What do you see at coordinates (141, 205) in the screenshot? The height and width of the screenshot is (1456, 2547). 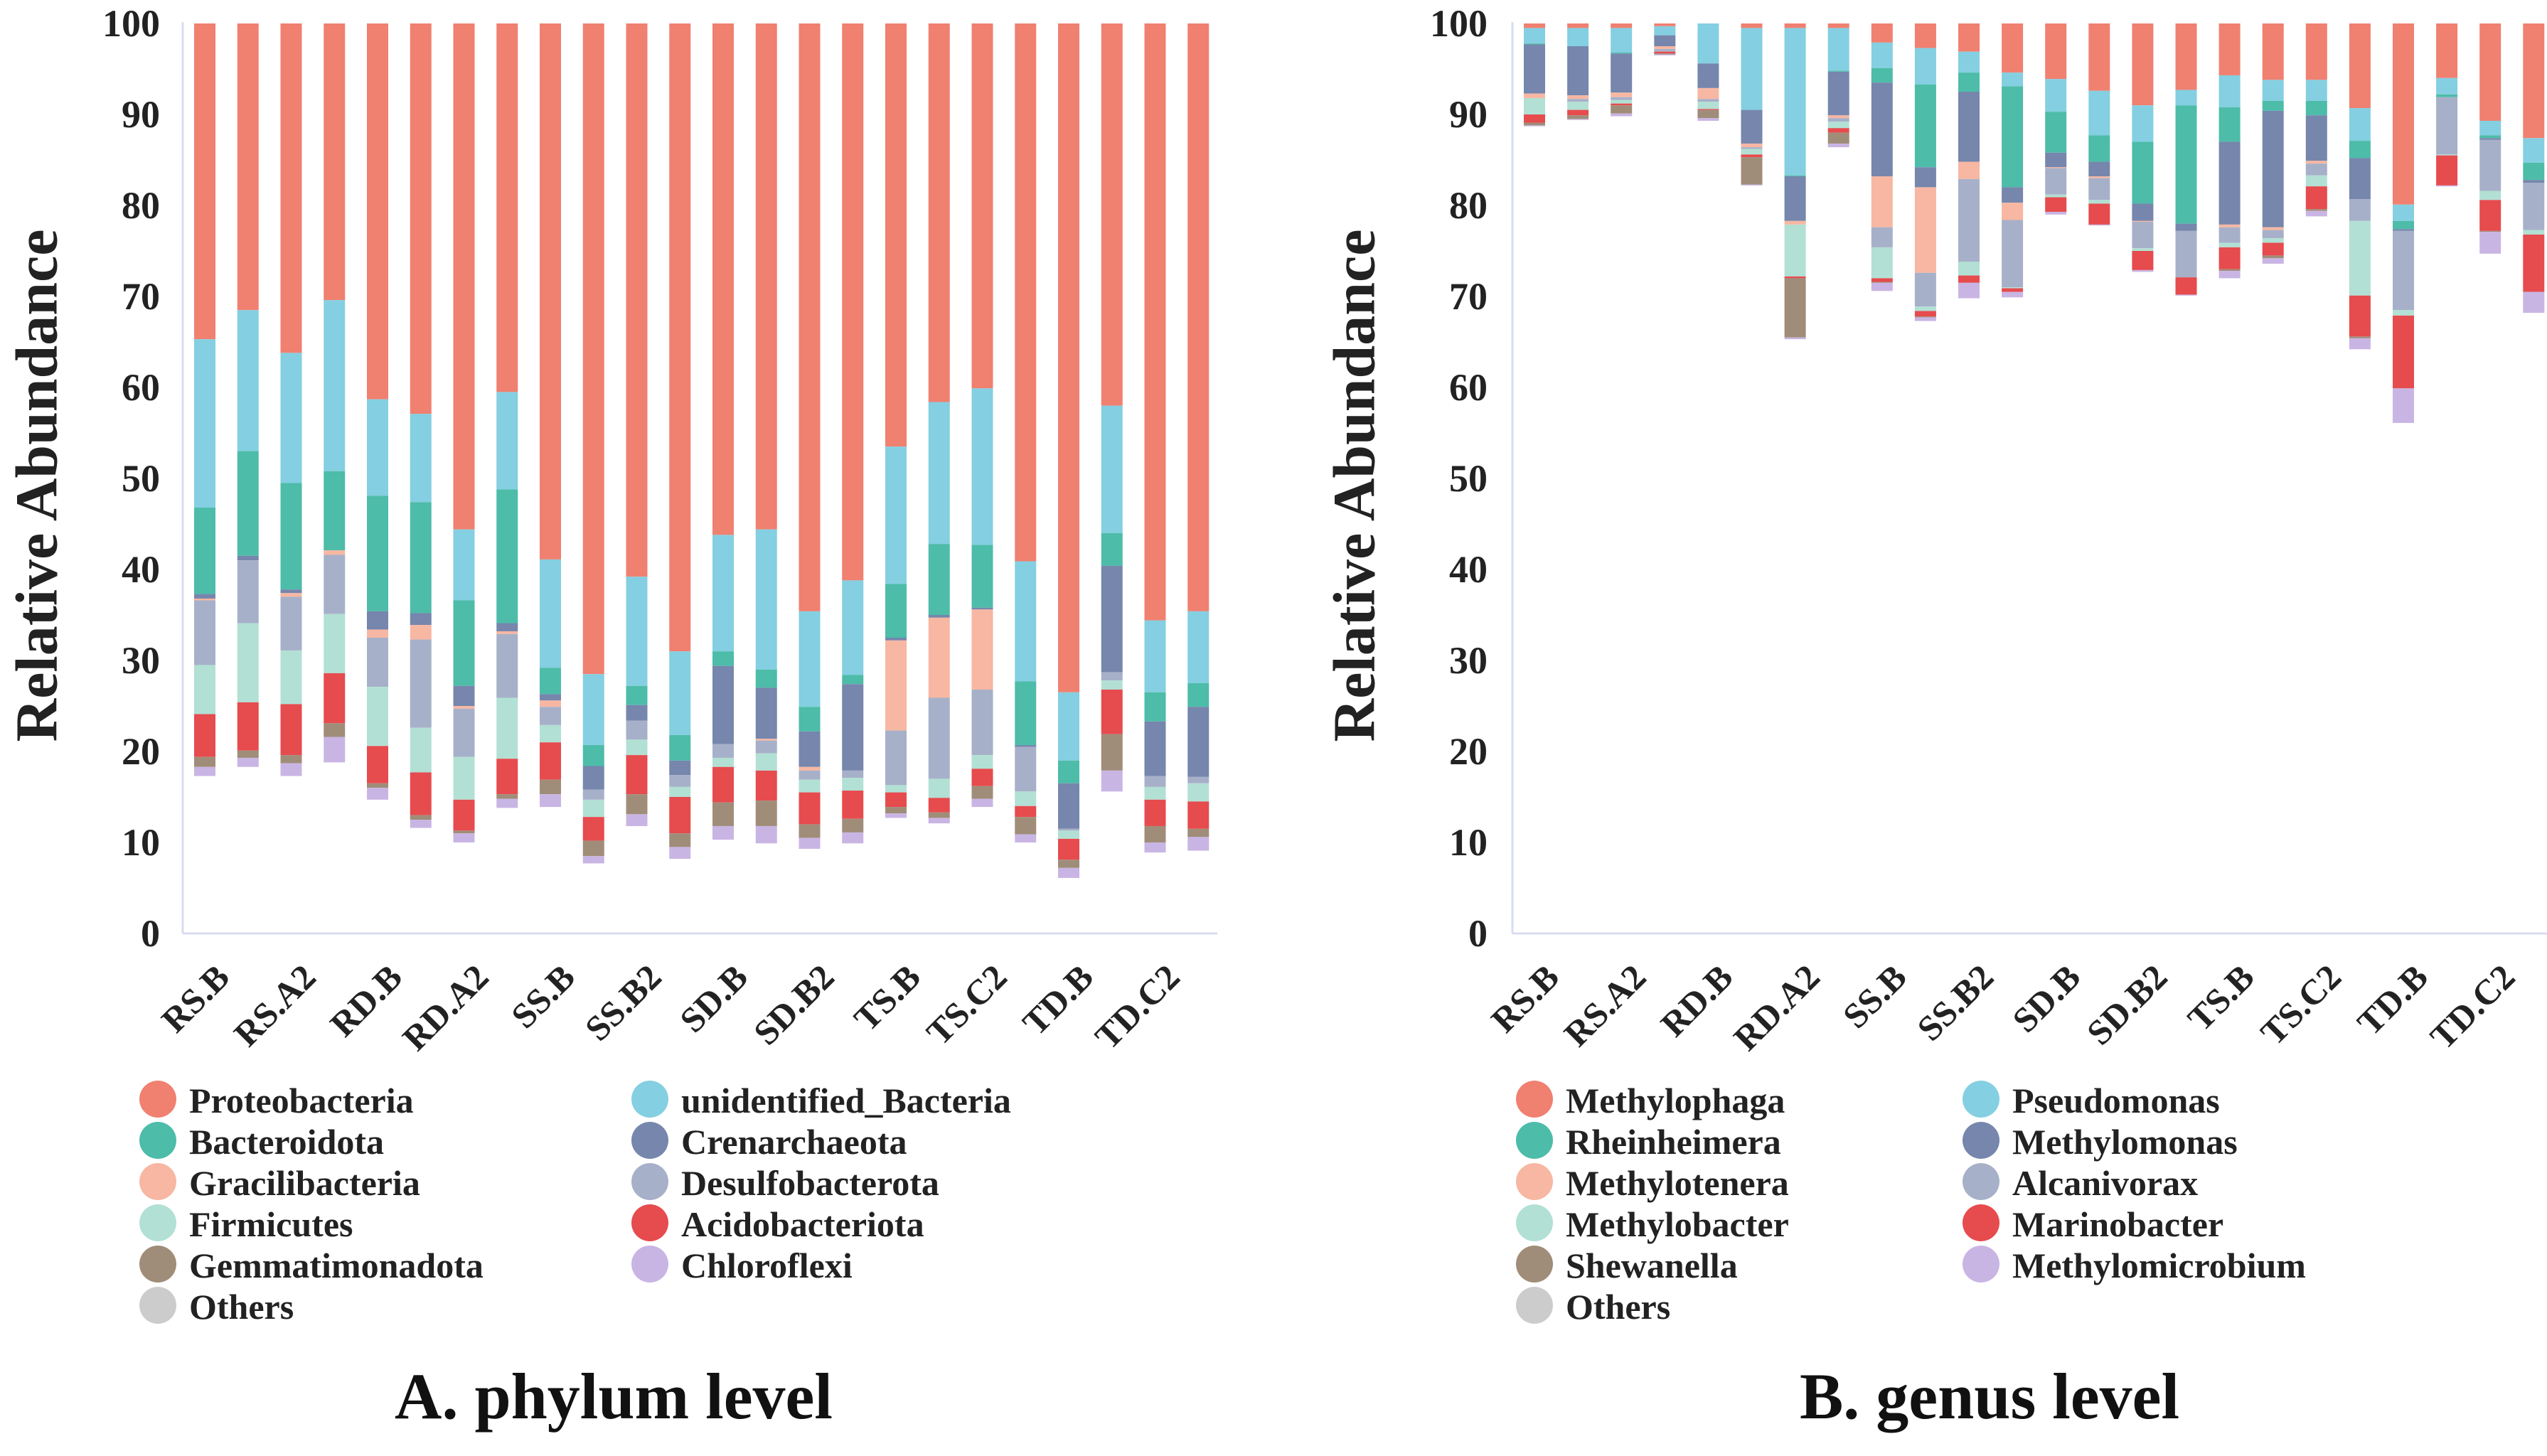 I see `y-tick-label: 80` at bounding box center [141, 205].